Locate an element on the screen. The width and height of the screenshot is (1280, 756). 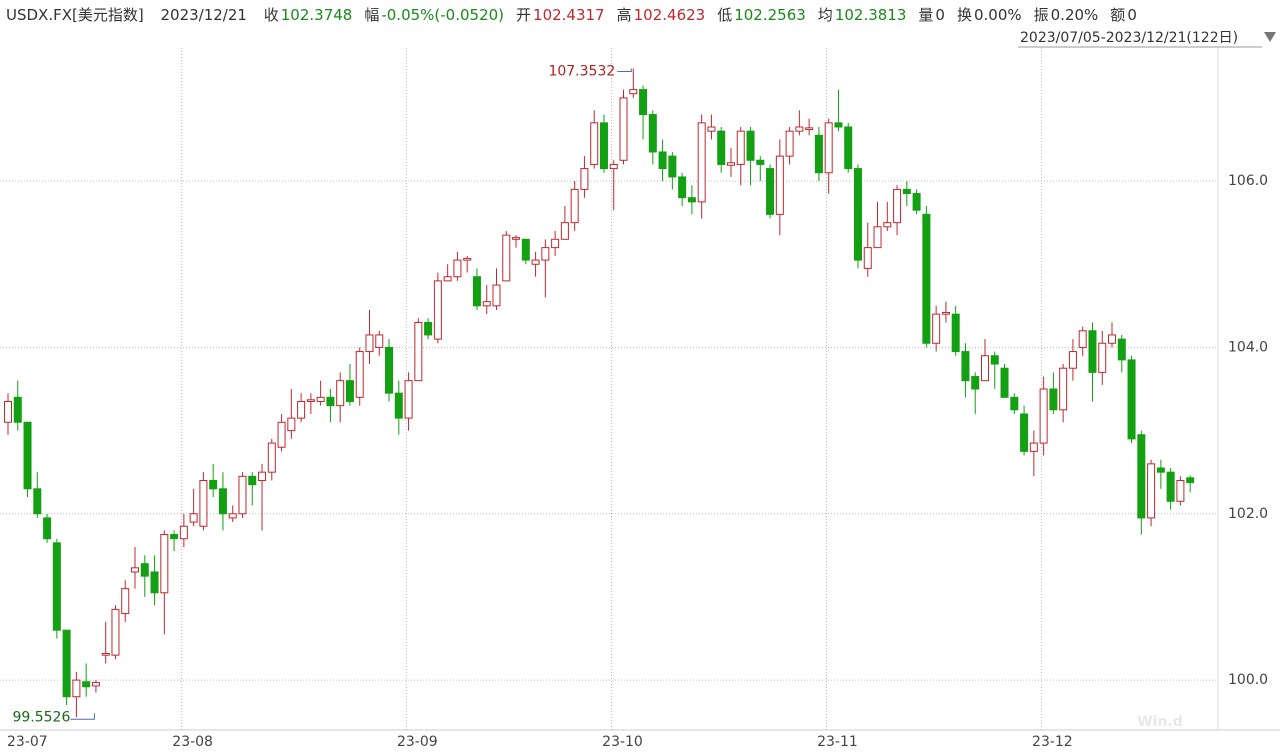
field-value: 0 is located at coordinates (1132, 15).